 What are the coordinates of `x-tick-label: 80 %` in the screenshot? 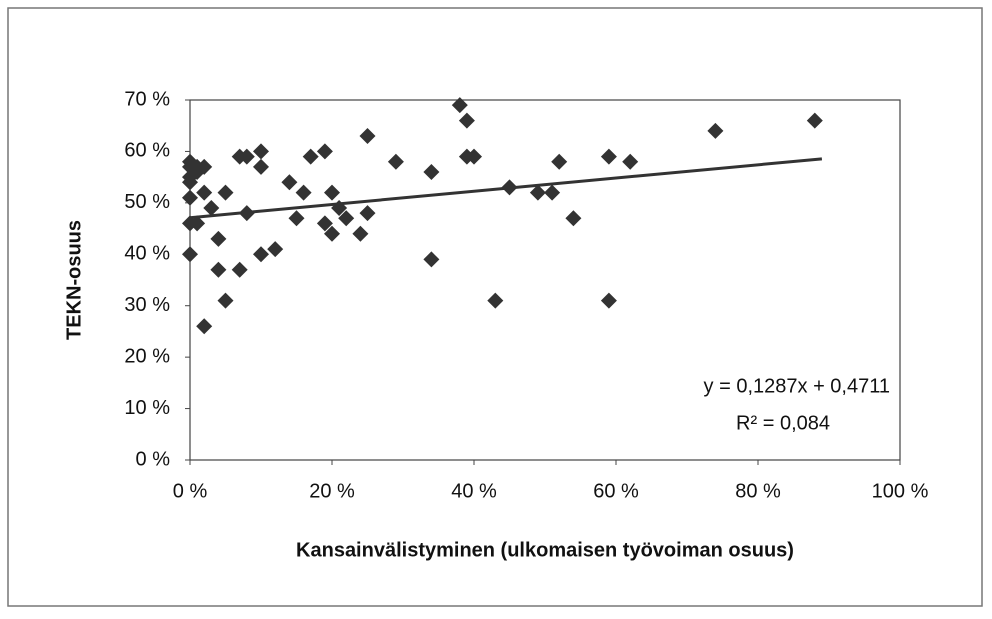 It's located at (758, 491).